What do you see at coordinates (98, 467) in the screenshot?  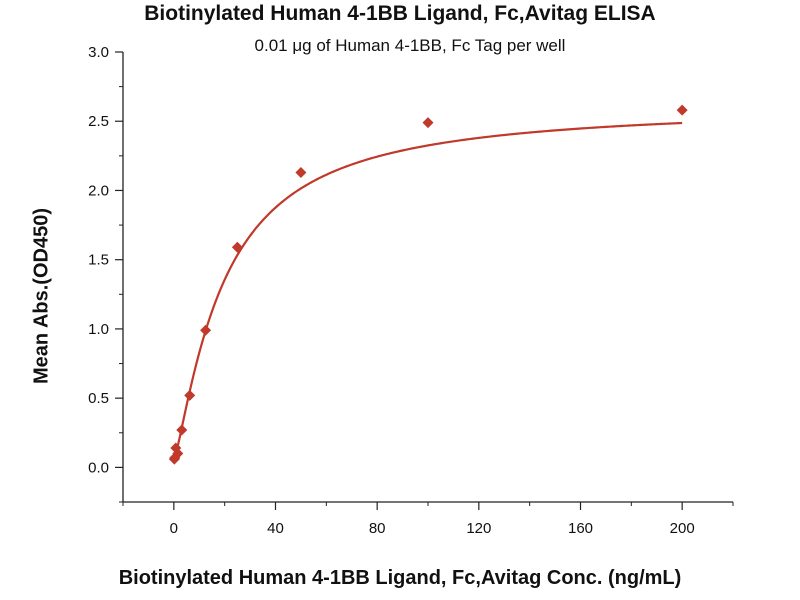 I see `y-tick-label: 0.0` at bounding box center [98, 467].